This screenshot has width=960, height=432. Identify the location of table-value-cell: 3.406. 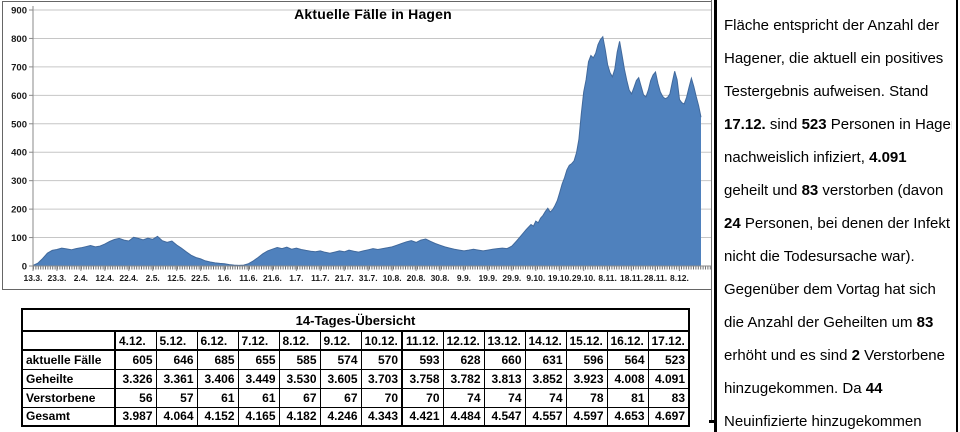
(217, 378).